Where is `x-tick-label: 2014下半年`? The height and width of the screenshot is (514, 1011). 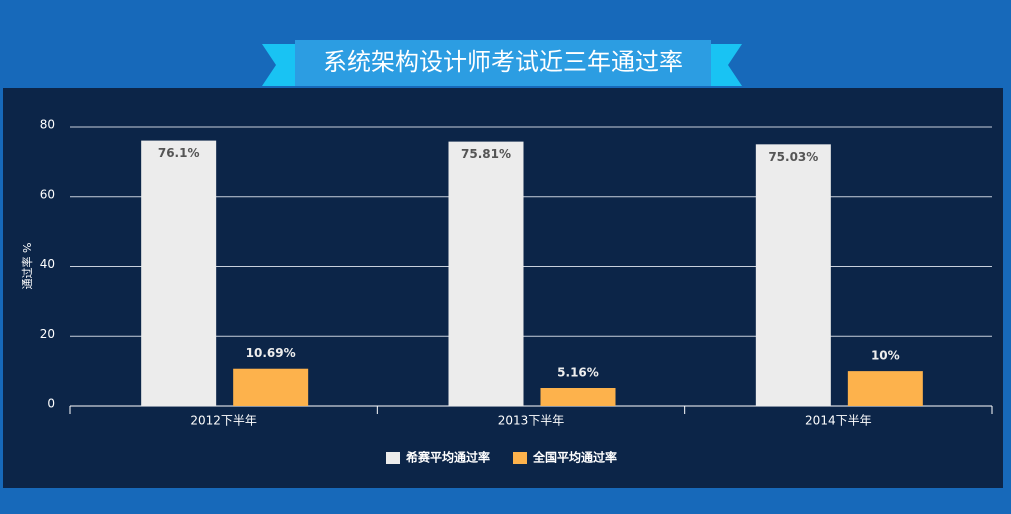
x-tick-label: 2014下半年 is located at coordinates (838, 421).